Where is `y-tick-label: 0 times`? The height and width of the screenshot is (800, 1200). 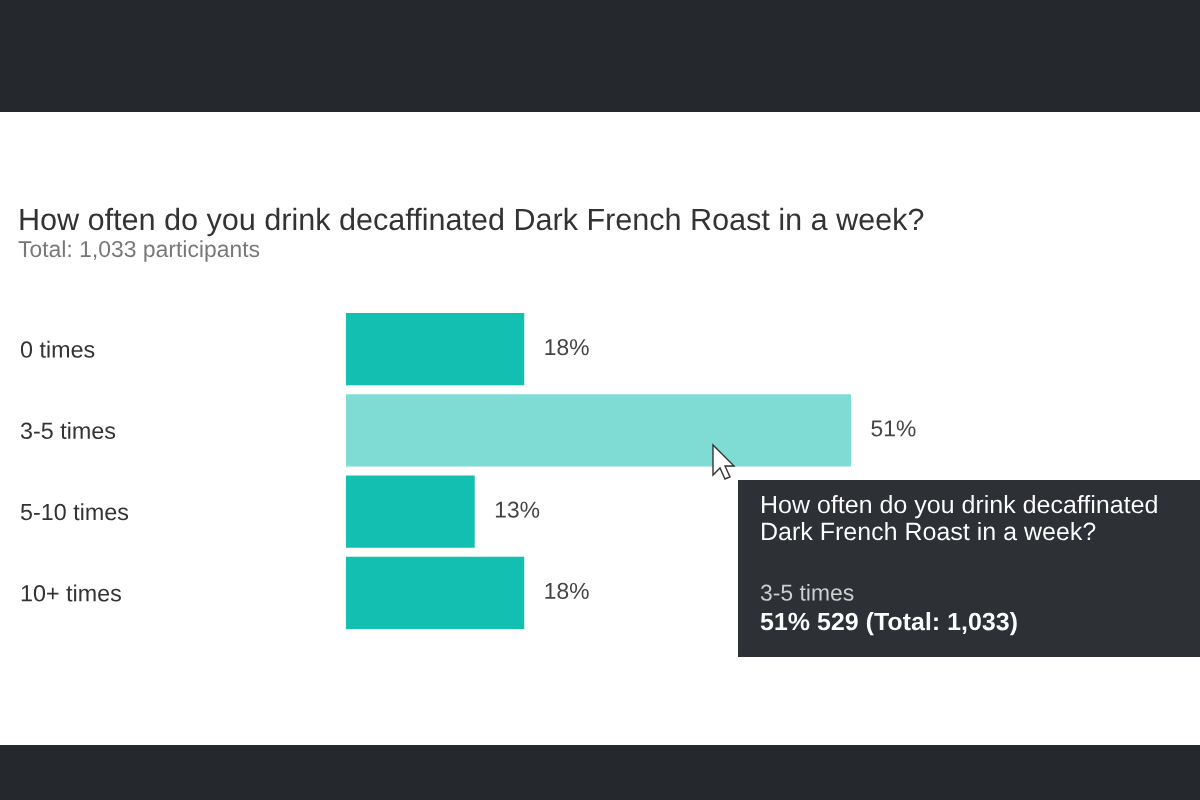
y-tick-label: 0 times is located at coordinates (57, 349).